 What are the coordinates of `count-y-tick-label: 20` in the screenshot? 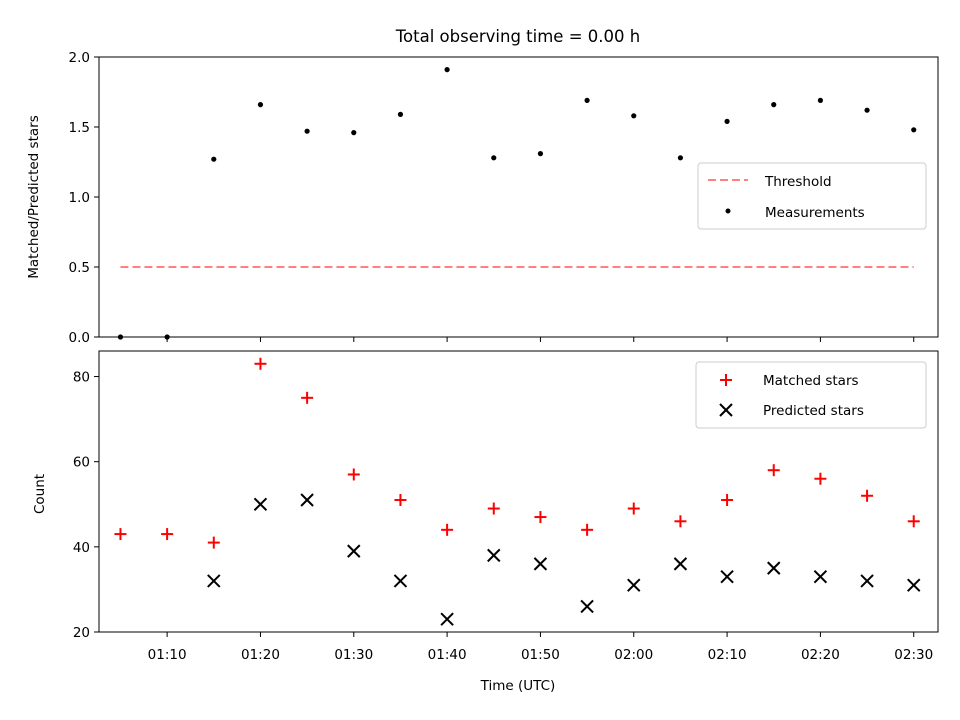 It's located at (81, 633).